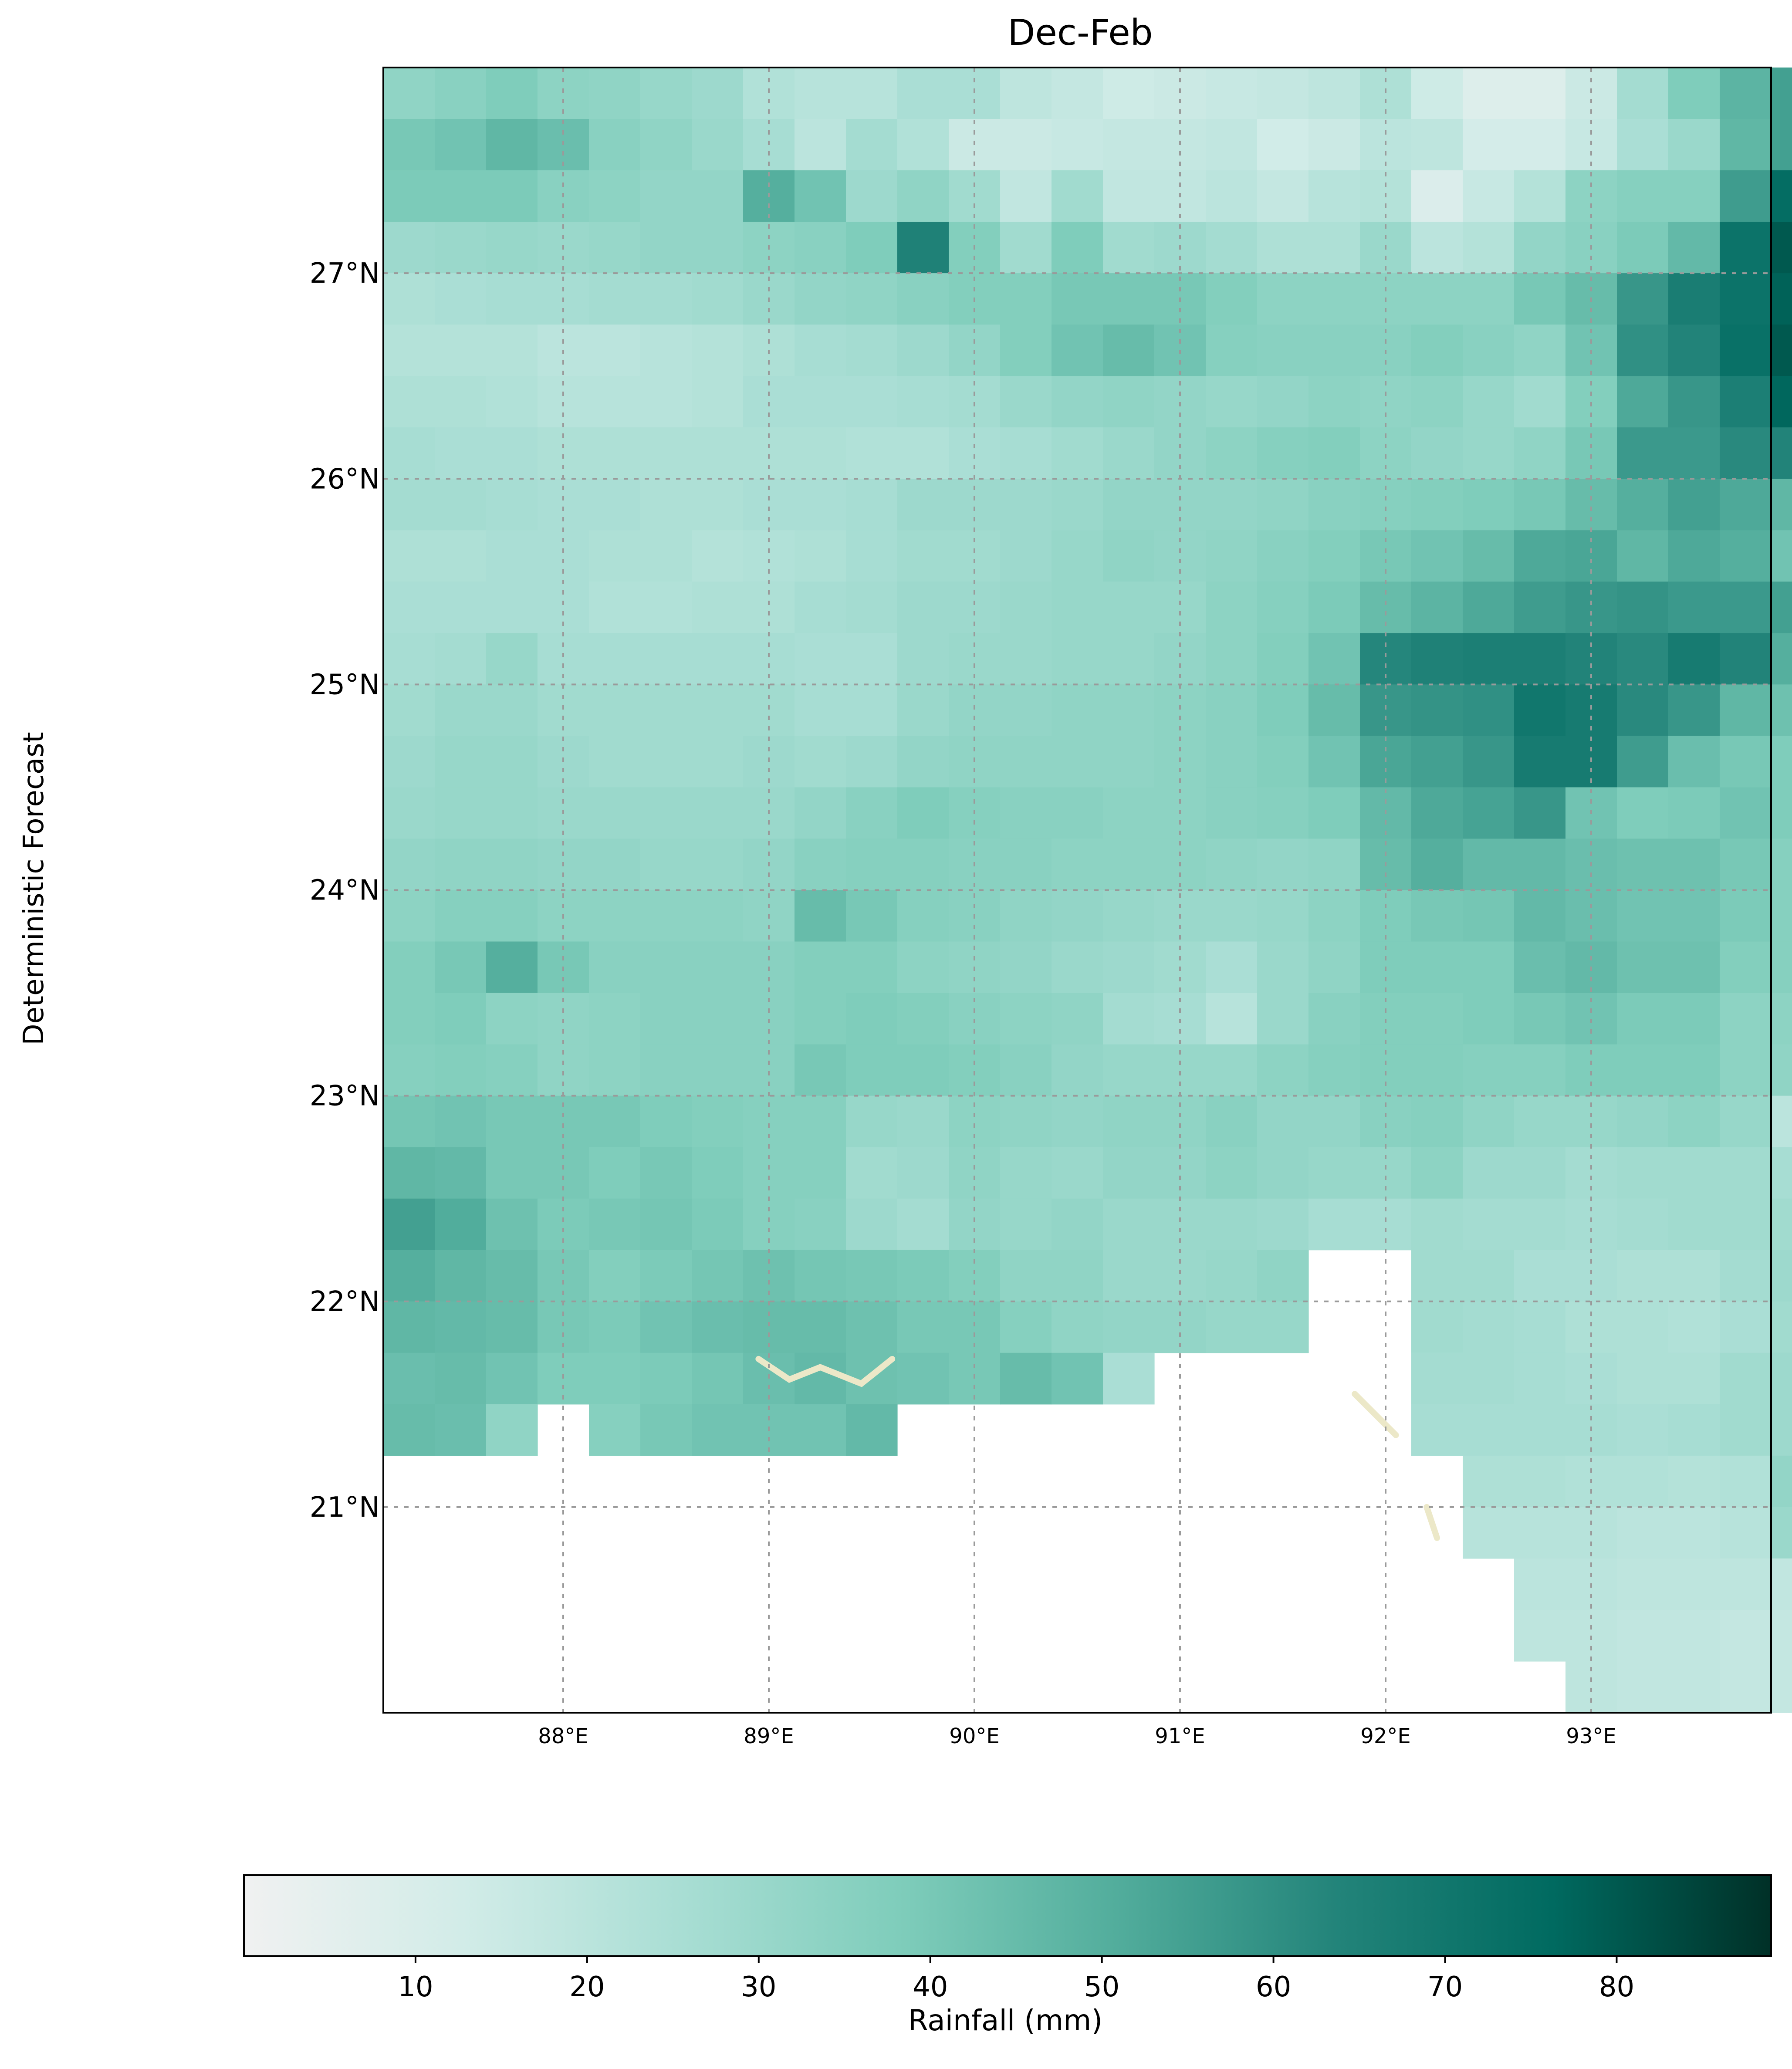  What do you see at coordinates (1375, 1414) in the screenshot?
I see `coastline-segment` at bounding box center [1375, 1414].